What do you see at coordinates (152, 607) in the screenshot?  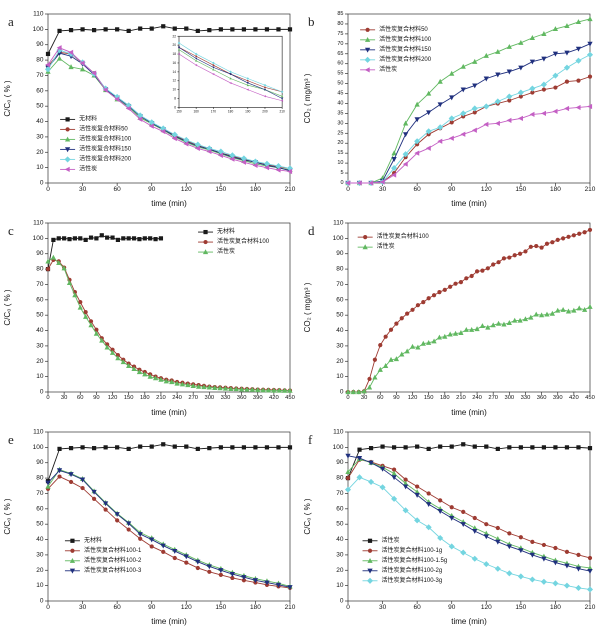 I see `x-tick-label: 90` at bounding box center [152, 607].